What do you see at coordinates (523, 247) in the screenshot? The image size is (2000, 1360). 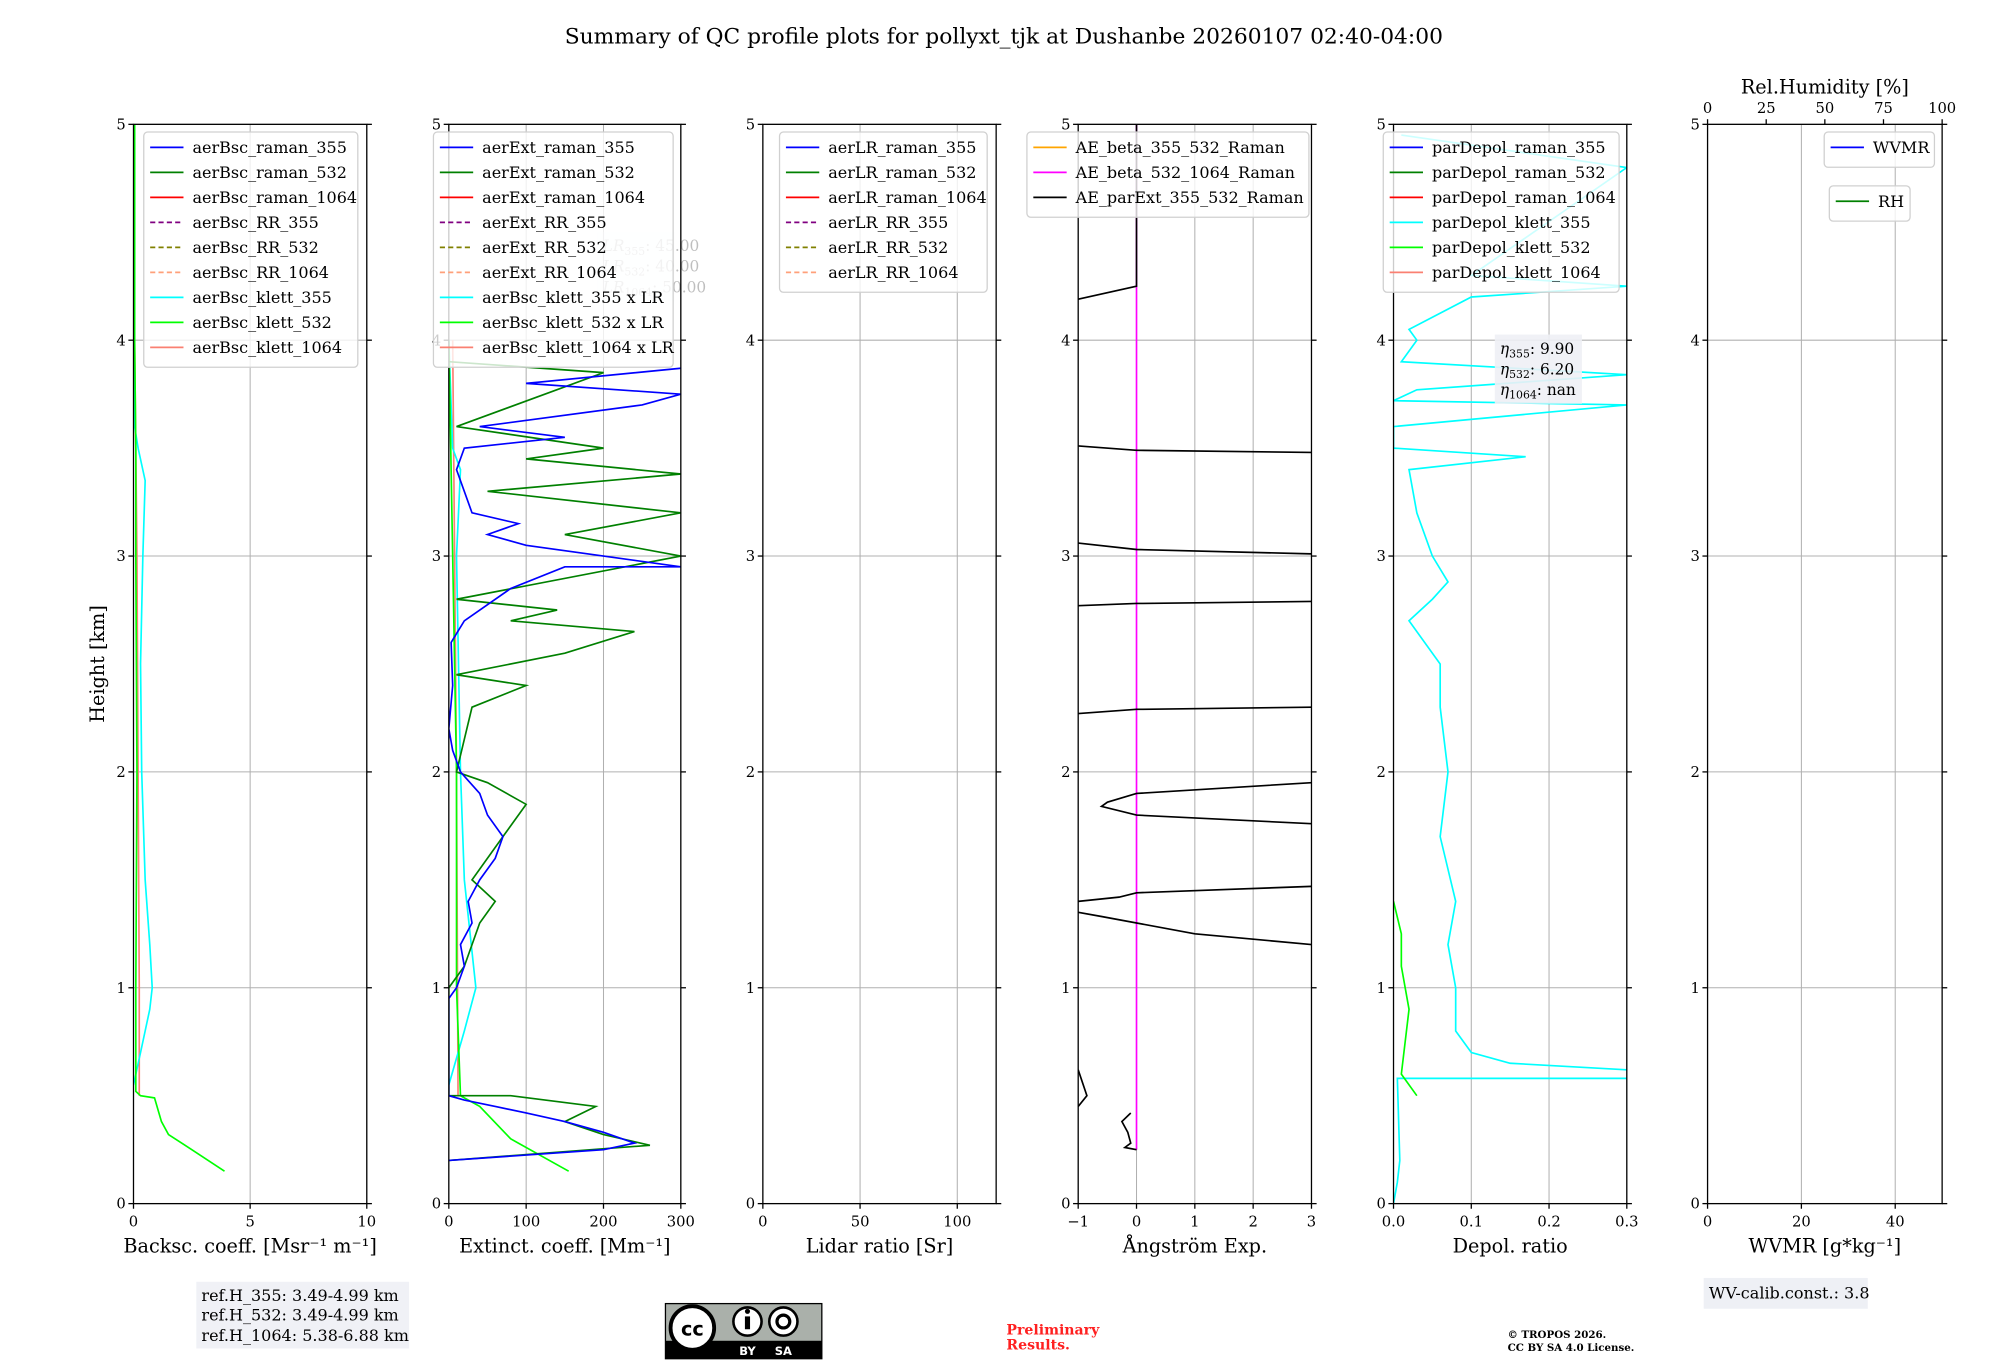 I see `legend-entry: aerExt_RR_532` at bounding box center [523, 247].